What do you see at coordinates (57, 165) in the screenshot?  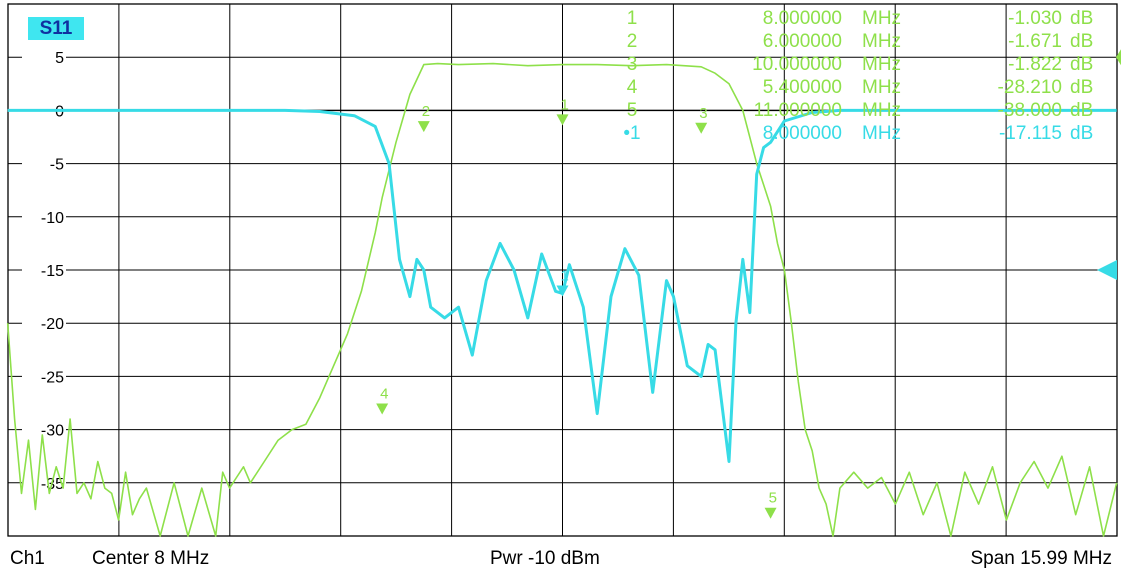 I see `y-tick-label: -5` at bounding box center [57, 165].